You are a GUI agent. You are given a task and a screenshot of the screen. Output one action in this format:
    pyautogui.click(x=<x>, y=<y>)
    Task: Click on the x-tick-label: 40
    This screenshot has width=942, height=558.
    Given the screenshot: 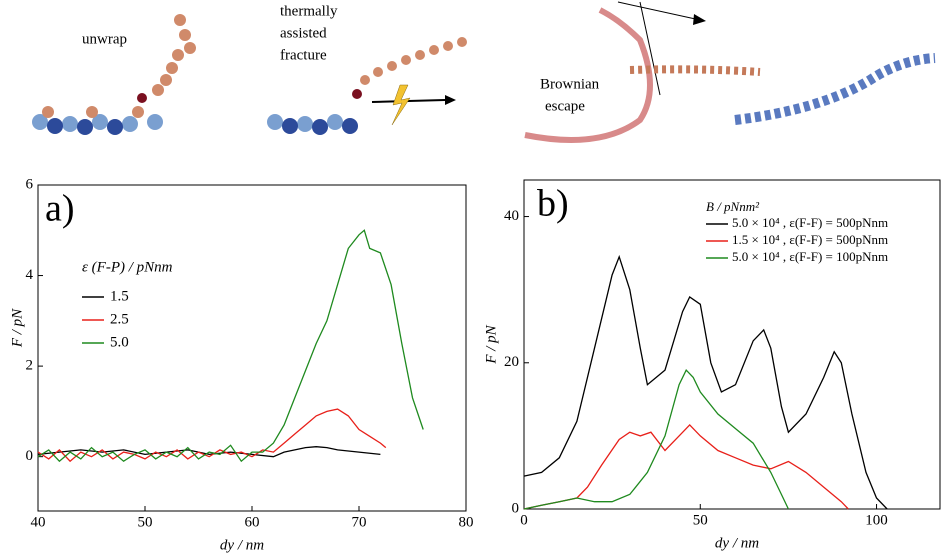 What is the action you would take?
    pyautogui.click(x=38, y=522)
    